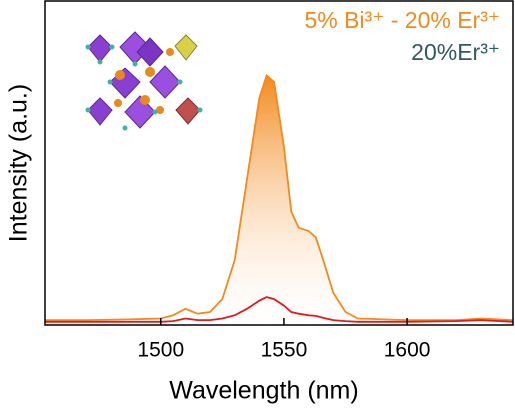 The height and width of the screenshot is (414, 515). I want to click on x-tick-label: 1500, so click(160, 350).